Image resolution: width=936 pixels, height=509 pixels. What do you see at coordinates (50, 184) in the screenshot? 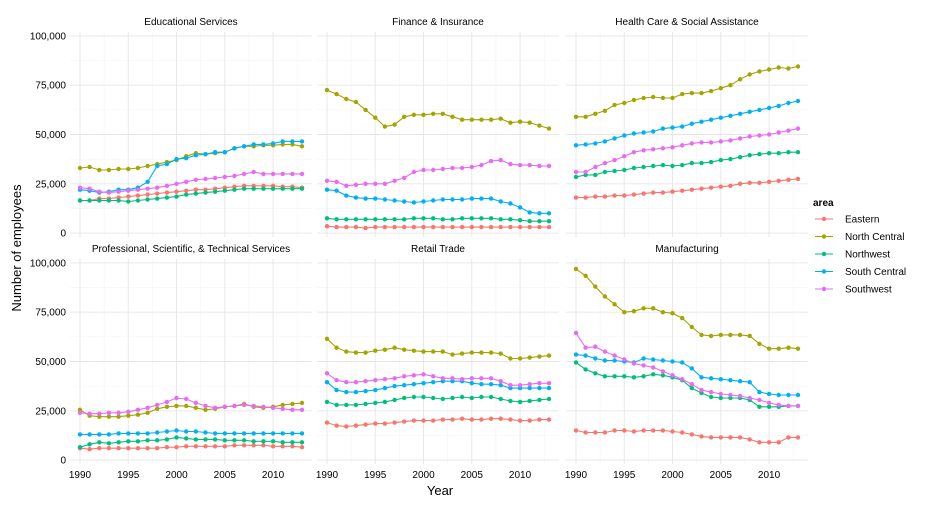
I see `y-tick-label: 25,000` at bounding box center [50, 184].